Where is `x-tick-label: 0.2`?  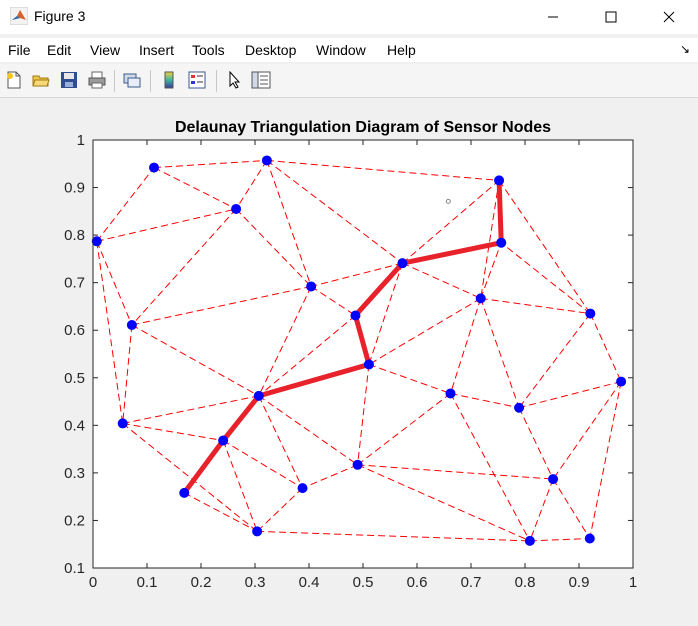
x-tick-label: 0.2 is located at coordinates (201, 582).